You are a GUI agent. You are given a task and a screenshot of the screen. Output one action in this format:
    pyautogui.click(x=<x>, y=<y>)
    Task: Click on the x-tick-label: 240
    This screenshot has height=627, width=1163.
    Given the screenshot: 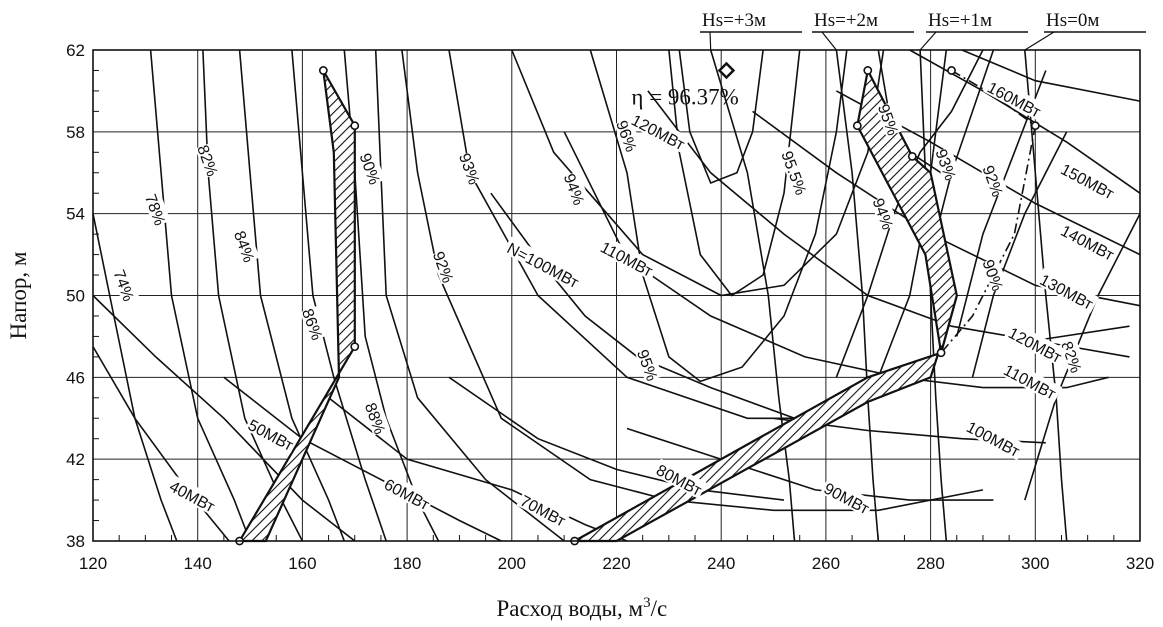 What is the action you would take?
    pyautogui.click(x=721, y=563)
    